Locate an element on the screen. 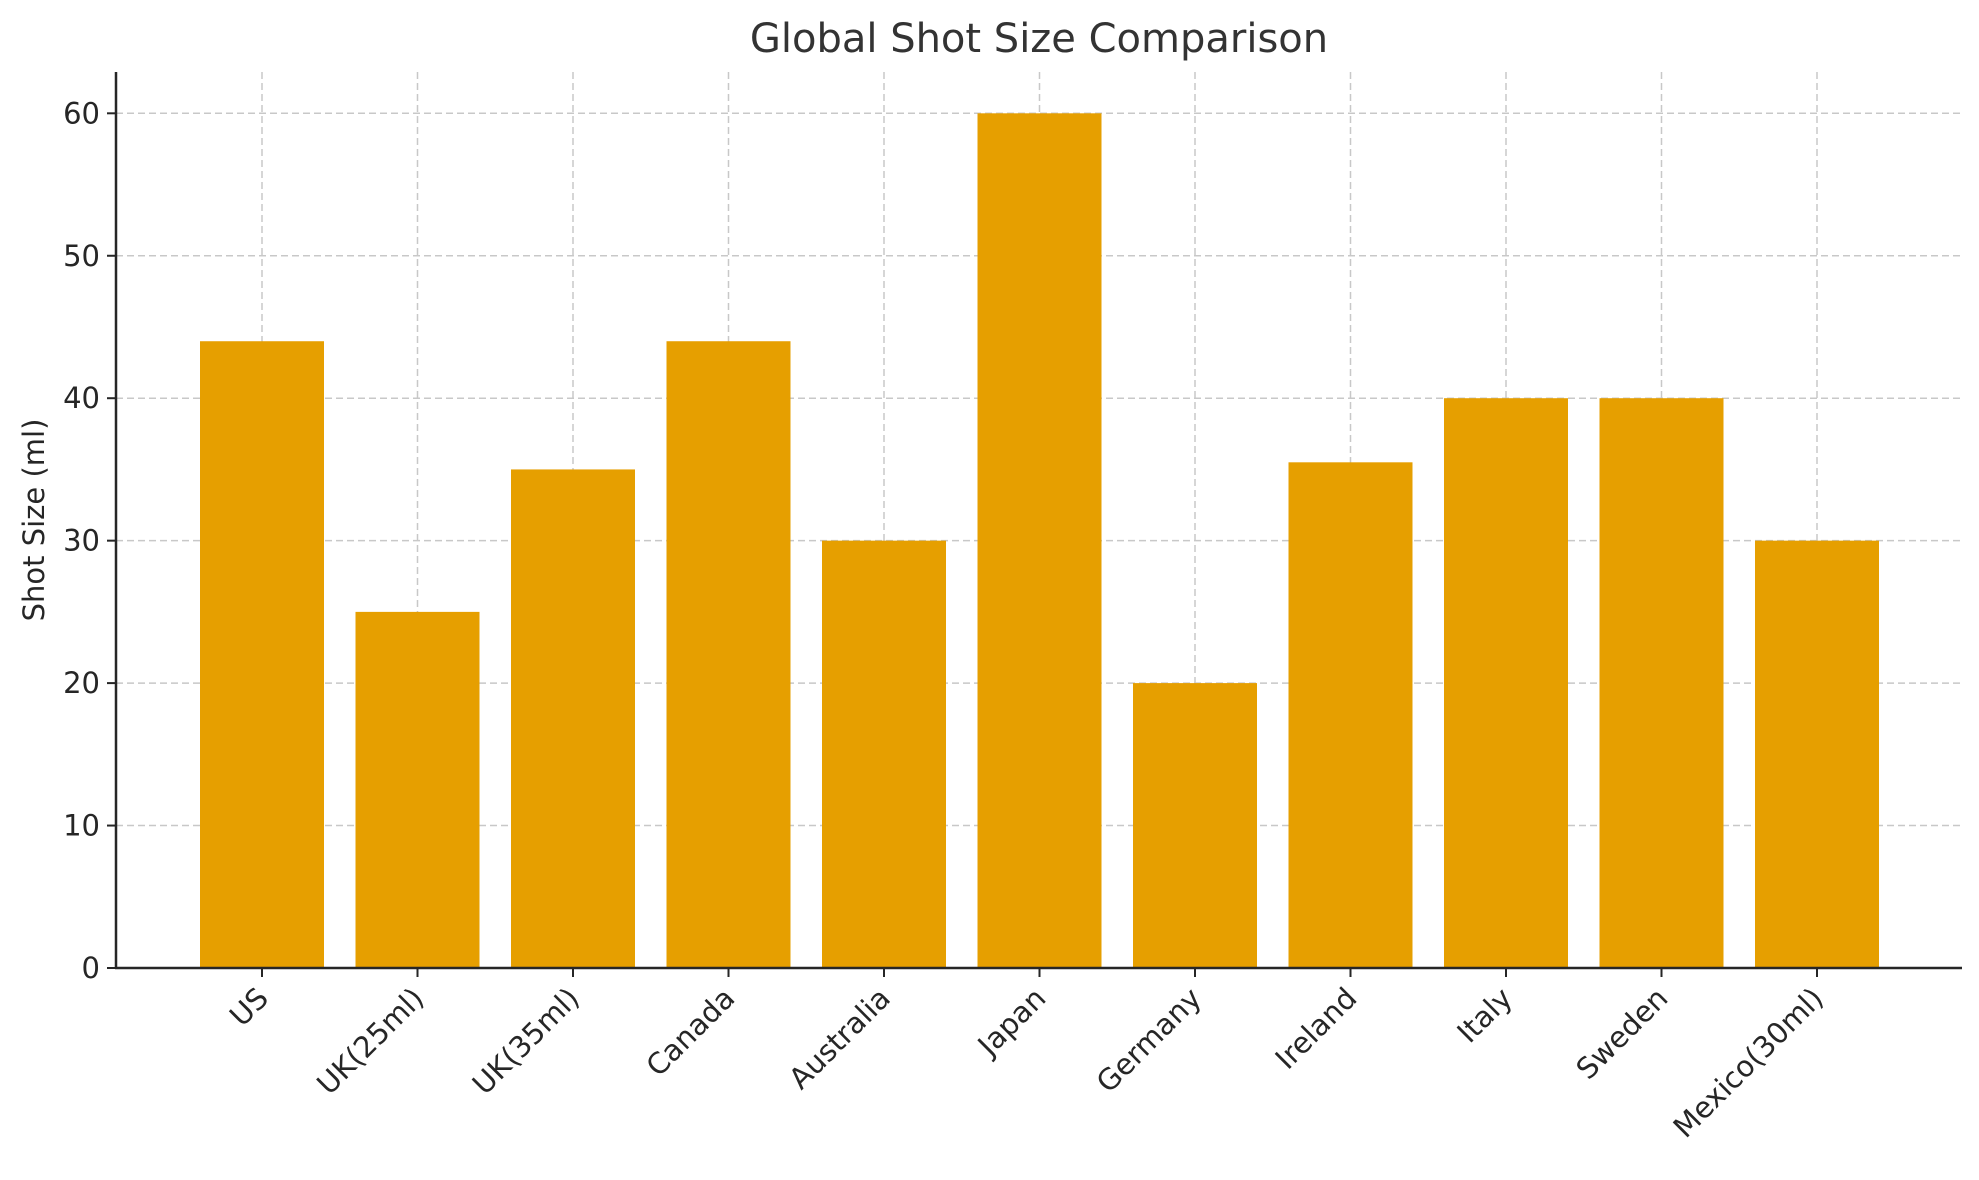  bar-germany is located at coordinates (1195, 825).